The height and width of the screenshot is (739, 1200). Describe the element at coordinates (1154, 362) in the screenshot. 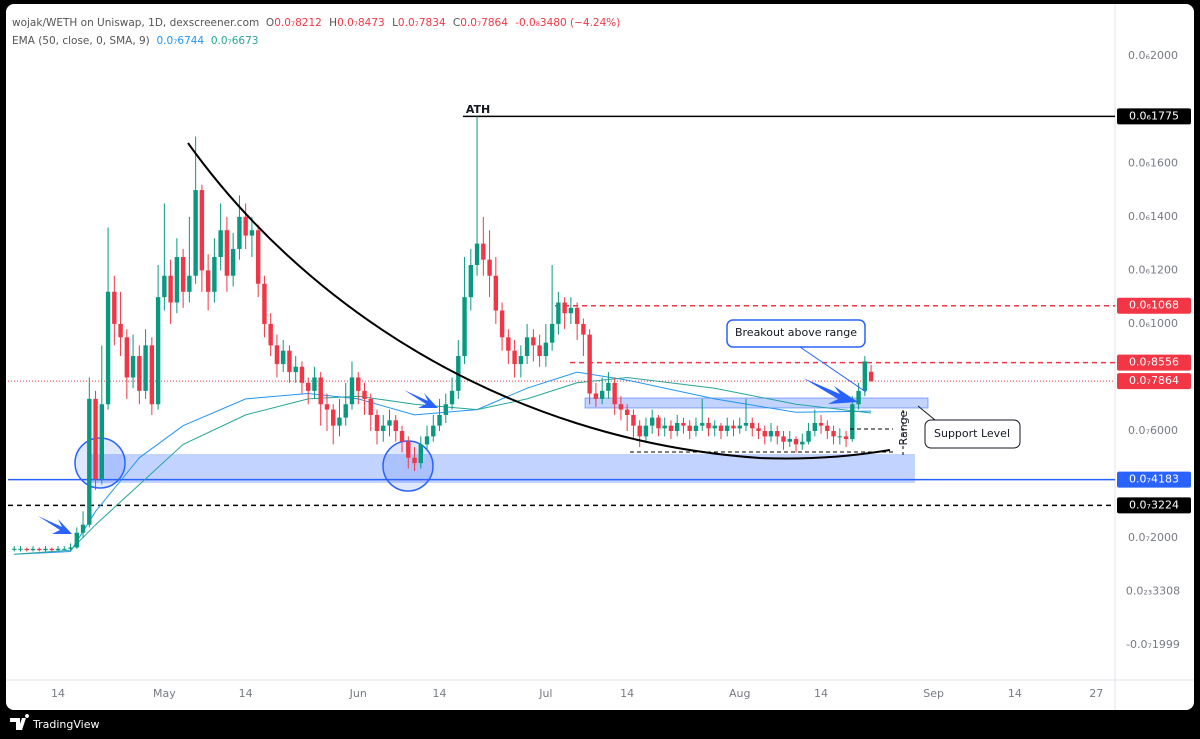

I see `price-label: 0.0₇8556` at that location.